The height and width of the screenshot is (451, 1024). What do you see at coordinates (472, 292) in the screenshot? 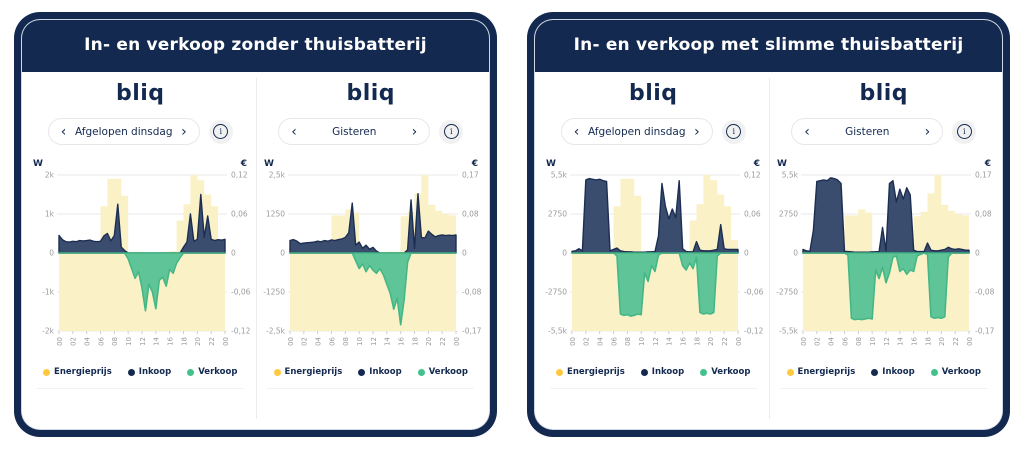
I see `svg-text: -0,08` at bounding box center [472, 292].